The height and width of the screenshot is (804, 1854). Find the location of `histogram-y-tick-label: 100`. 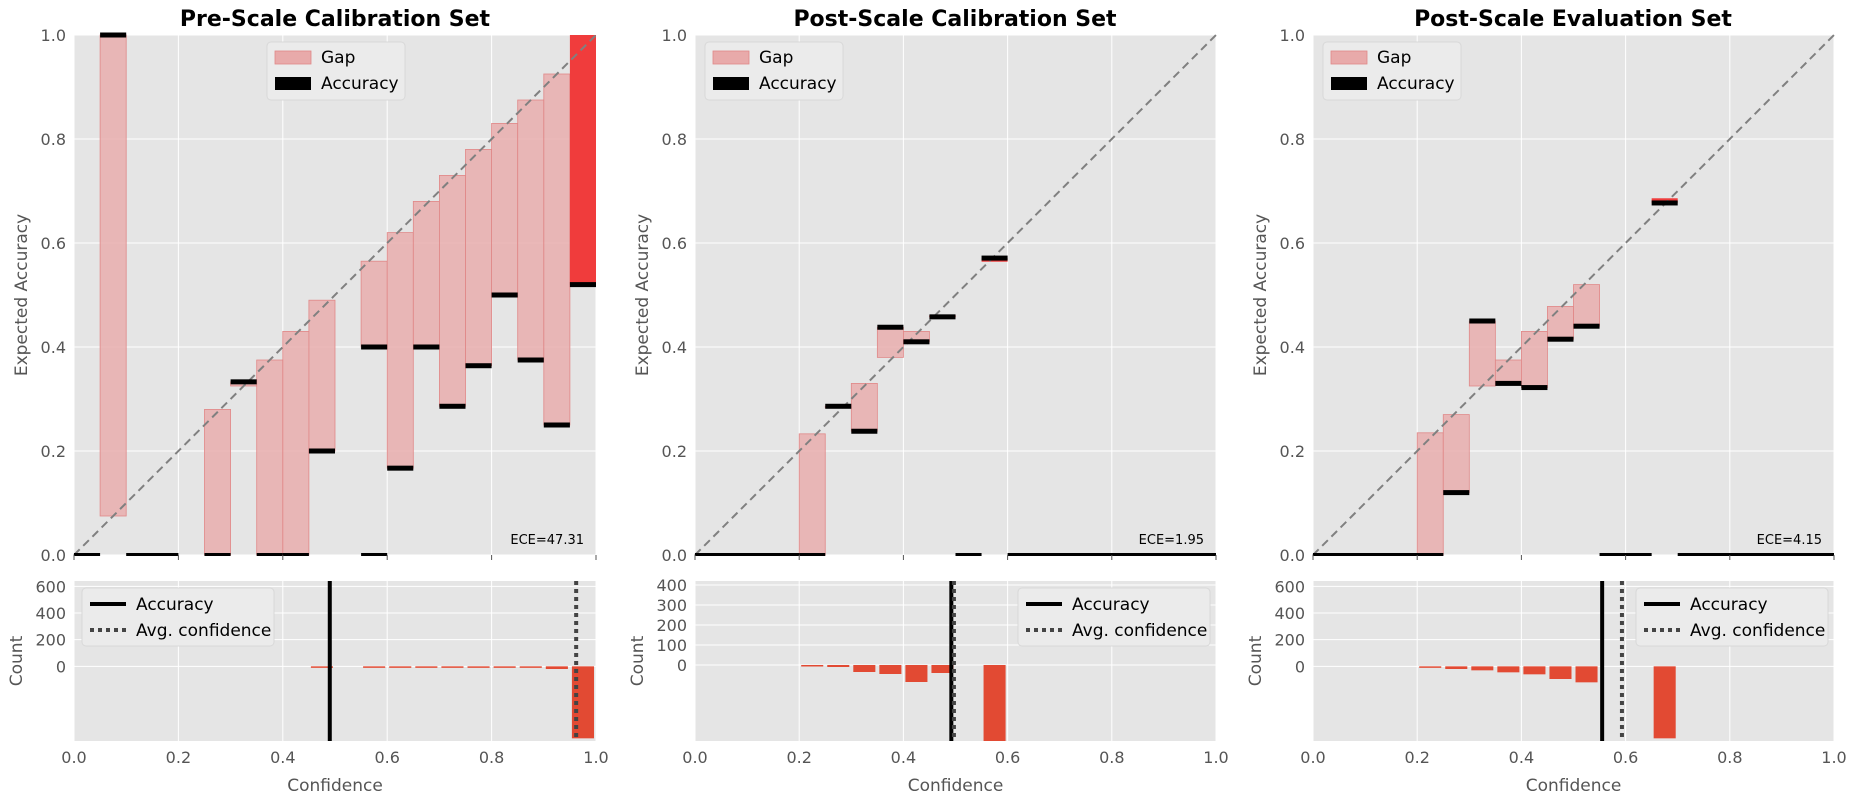

histogram-y-tick-label: 100 is located at coordinates (671, 645).